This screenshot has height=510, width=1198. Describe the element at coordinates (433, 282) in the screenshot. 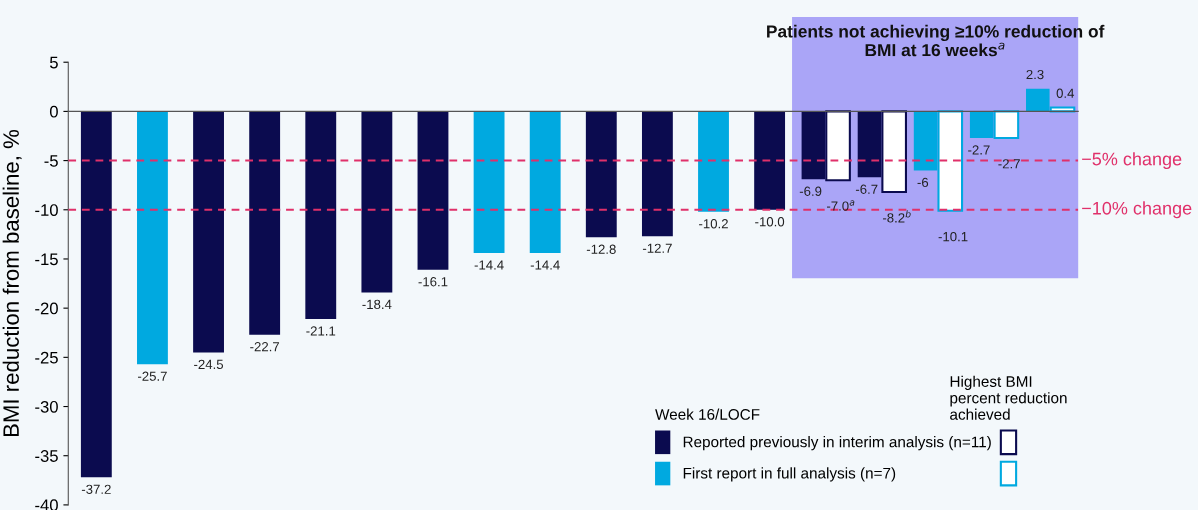

I see `data-label: -16.1` at that location.